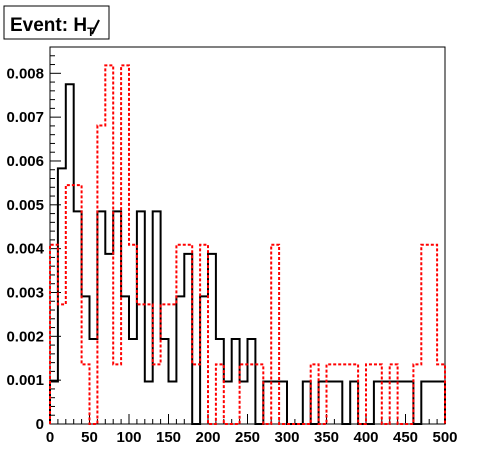  What do you see at coordinates (25, 161) in the screenshot?
I see `y-tick-label: 0.006` at bounding box center [25, 161].